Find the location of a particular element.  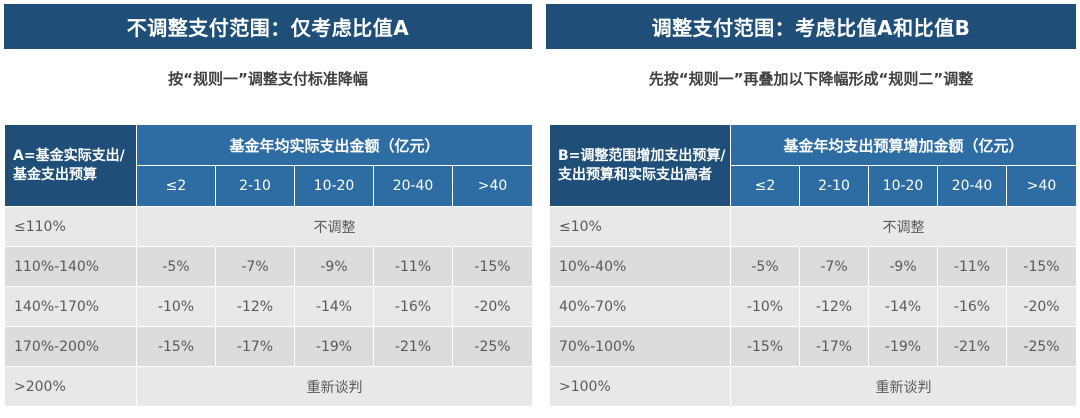

right-col-header: >40 is located at coordinates (1041, 186).